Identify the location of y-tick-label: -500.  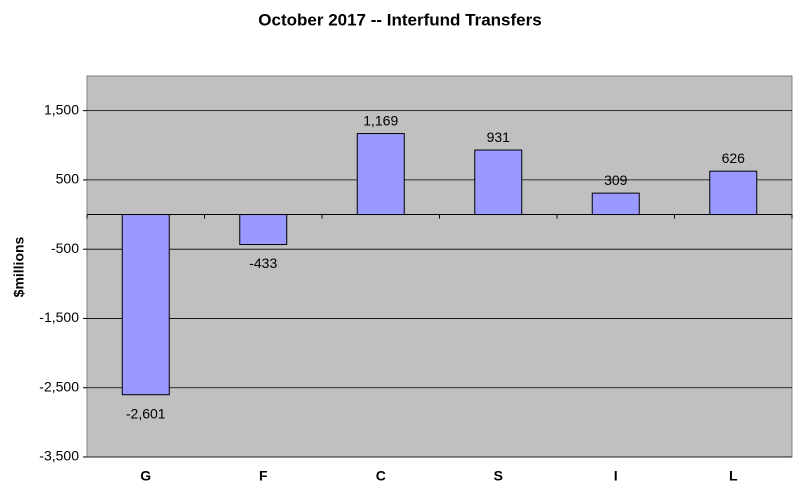
(65, 248).